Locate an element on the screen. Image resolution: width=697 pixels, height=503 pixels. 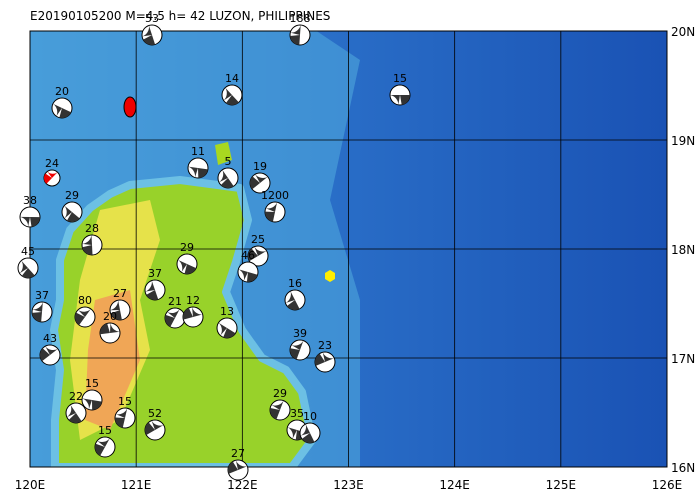
event-depth: 45 is located at coordinates (28, 251).